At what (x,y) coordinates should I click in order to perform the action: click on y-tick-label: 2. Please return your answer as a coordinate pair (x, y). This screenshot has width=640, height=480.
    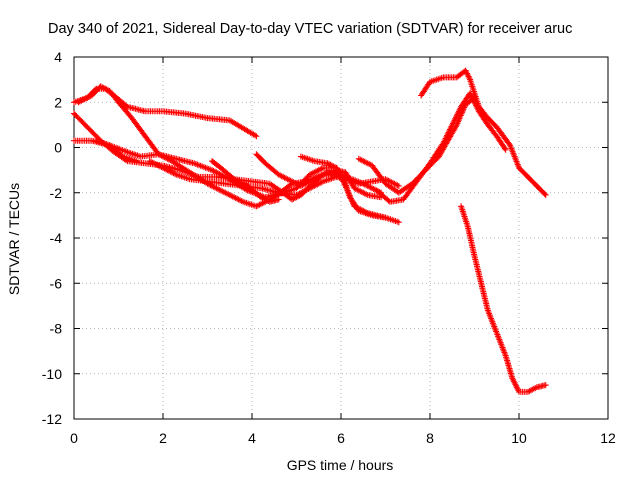
    Looking at the image, I should click on (58, 102).